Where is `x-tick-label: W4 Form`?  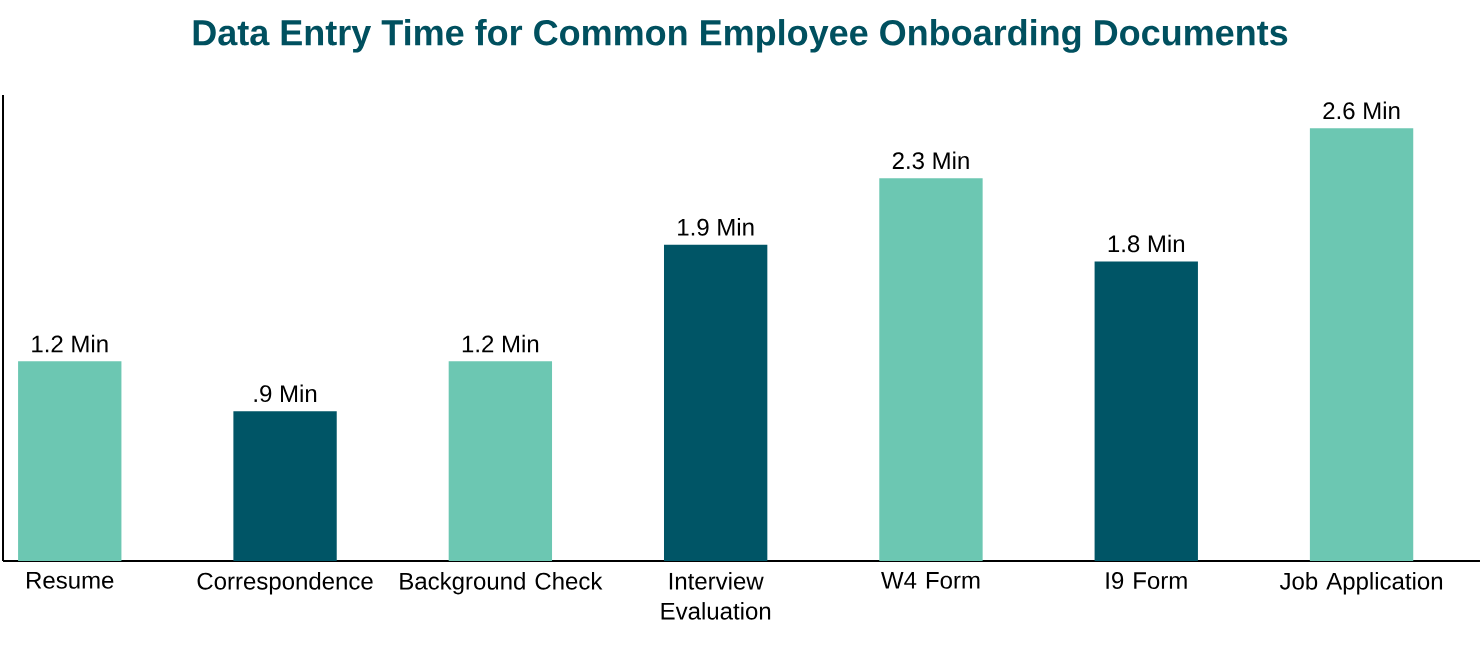 x-tick-label: W4 Form is located at coordinates (930, 580).